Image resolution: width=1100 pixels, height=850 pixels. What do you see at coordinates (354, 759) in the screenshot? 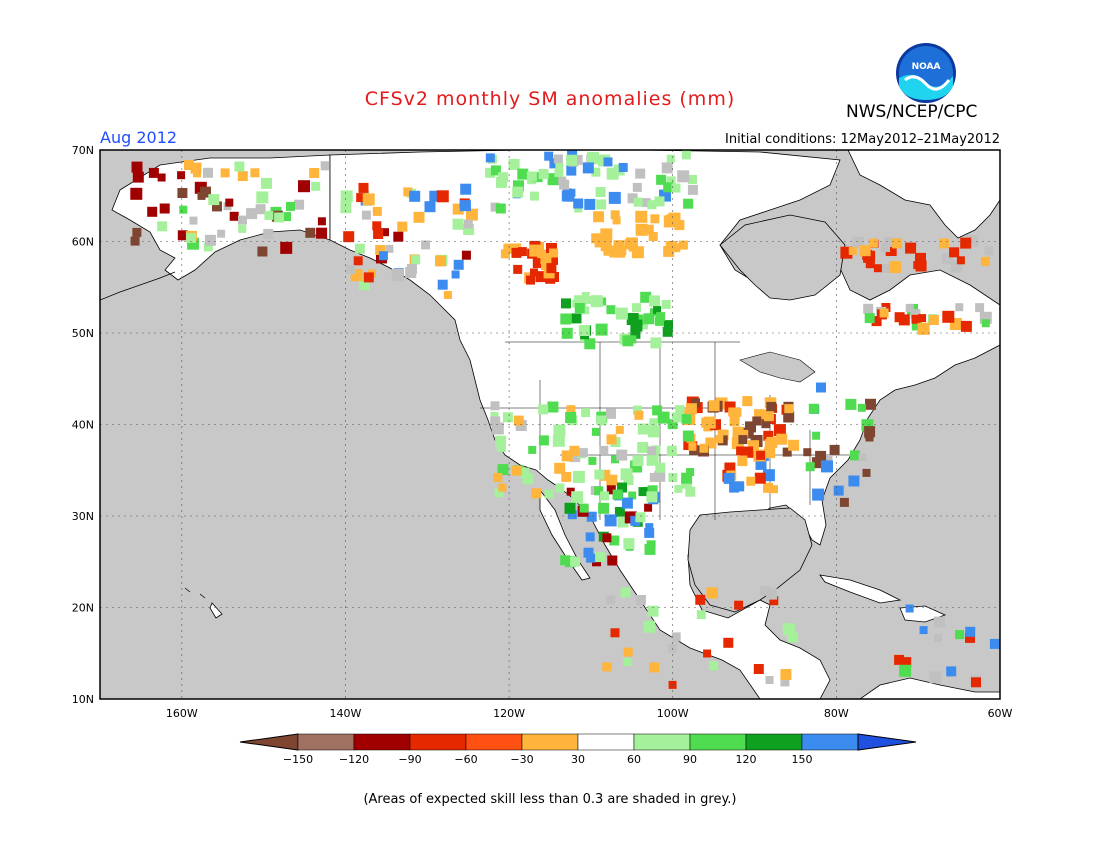
I see `colorbar-tick-label: −120` at bounding box center [354, 759].